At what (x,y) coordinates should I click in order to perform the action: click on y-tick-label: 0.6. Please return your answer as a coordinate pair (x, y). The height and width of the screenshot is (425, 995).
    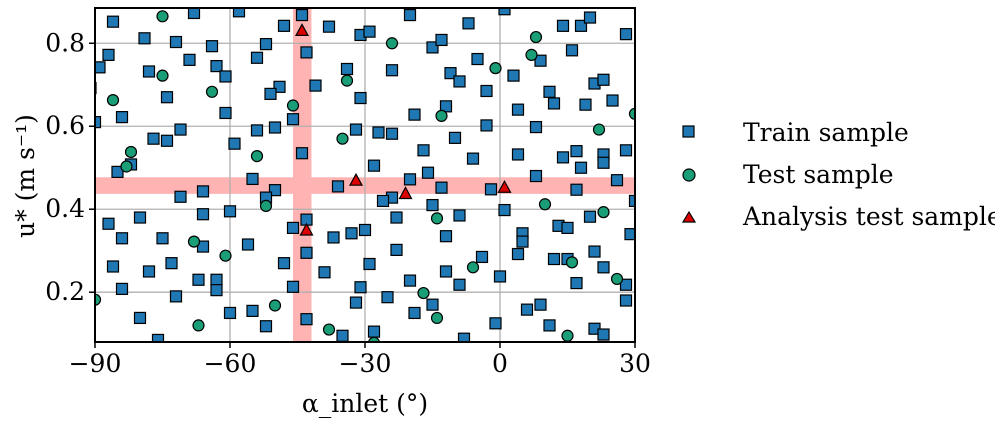
    Looking at the image, I should click on (65, 125).